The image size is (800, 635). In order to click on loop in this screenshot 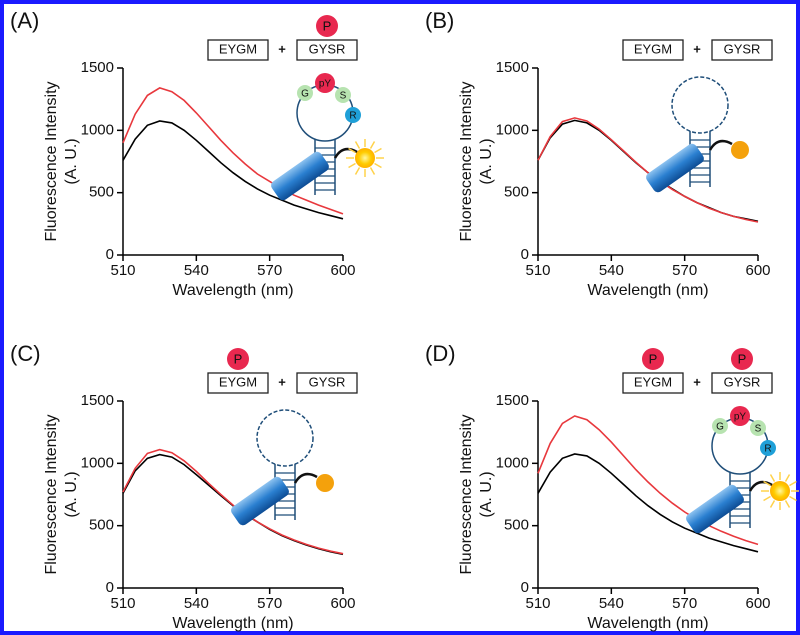, I will do `click(285, 438)`.